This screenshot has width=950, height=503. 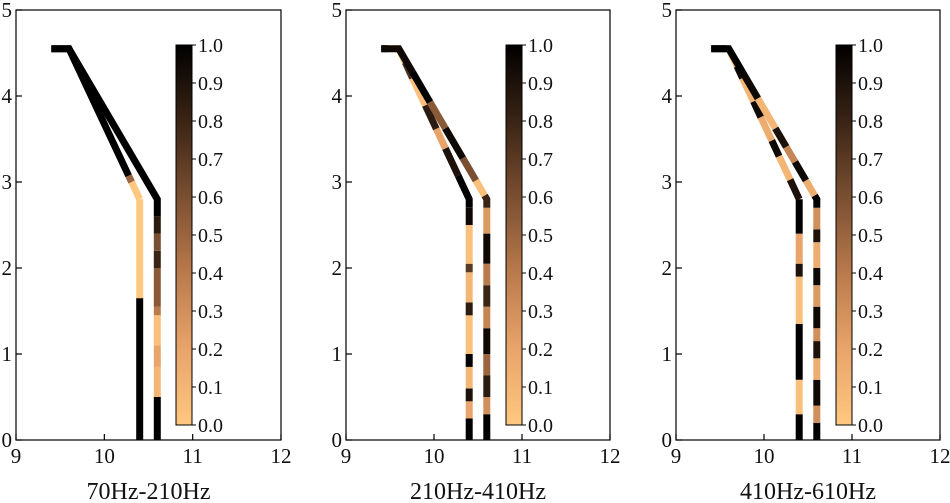 What do you see at coordinates (149, 491) in the screenshot?
I see `x-axis-label: 70Hz-210Hz` at bounding box center [149, 491].